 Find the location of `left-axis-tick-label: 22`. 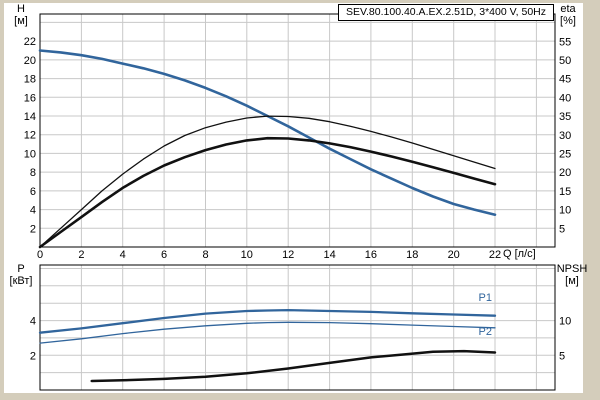

left-axis-tick-label: 22 is located at coordinates (30, 42).